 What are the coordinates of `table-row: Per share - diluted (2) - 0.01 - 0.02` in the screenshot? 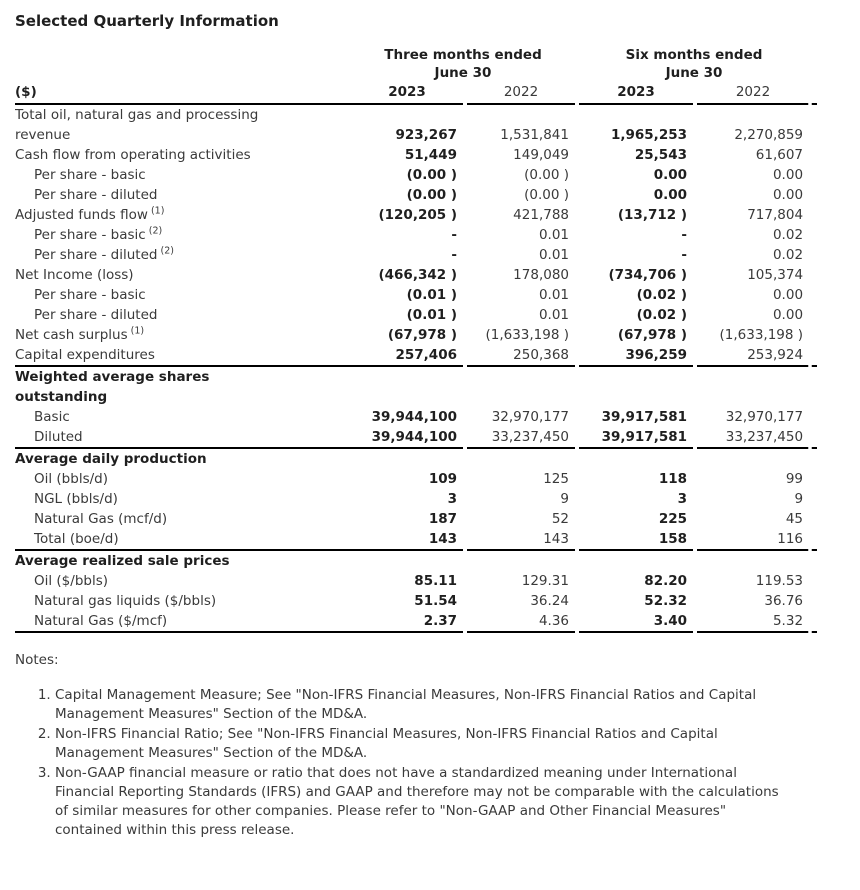 It's located at (416, 255).